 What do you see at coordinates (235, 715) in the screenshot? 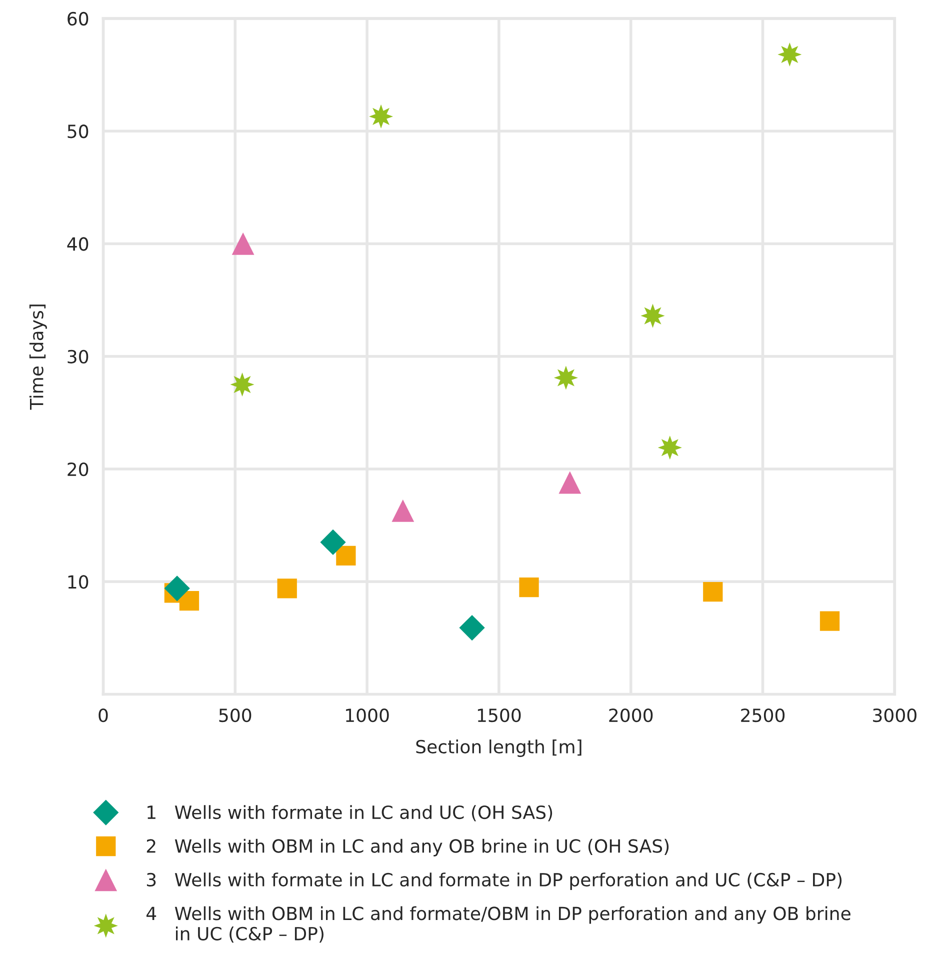
I see `x-tick-label: 500` at bounding box center [235, 715].